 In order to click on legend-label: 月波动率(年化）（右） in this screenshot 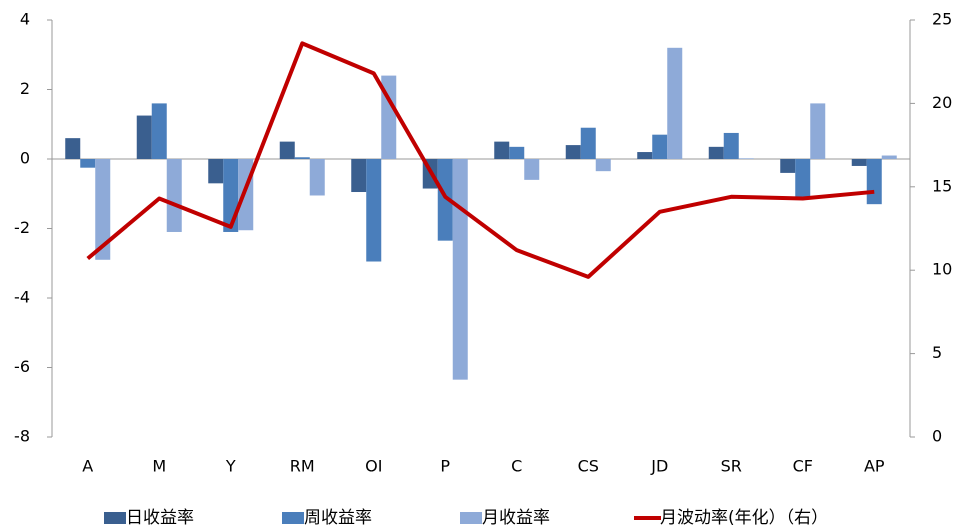, I will do `click(744, 518)`.